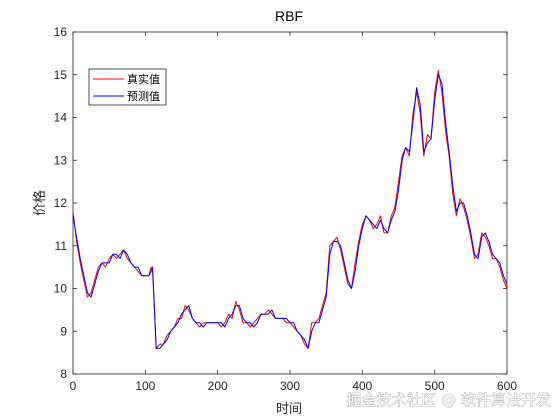  I want to click on y-tick-label: 12, so click(61, 203).